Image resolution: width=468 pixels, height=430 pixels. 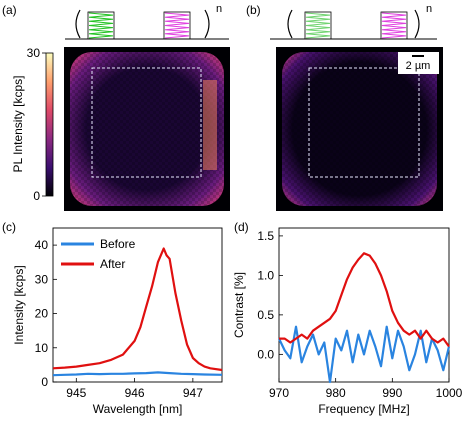 What do you see at coordinates (34, 53) in the screenshot?
I see `colorbar-tick-max: 30` at bounding box center [34, 53].